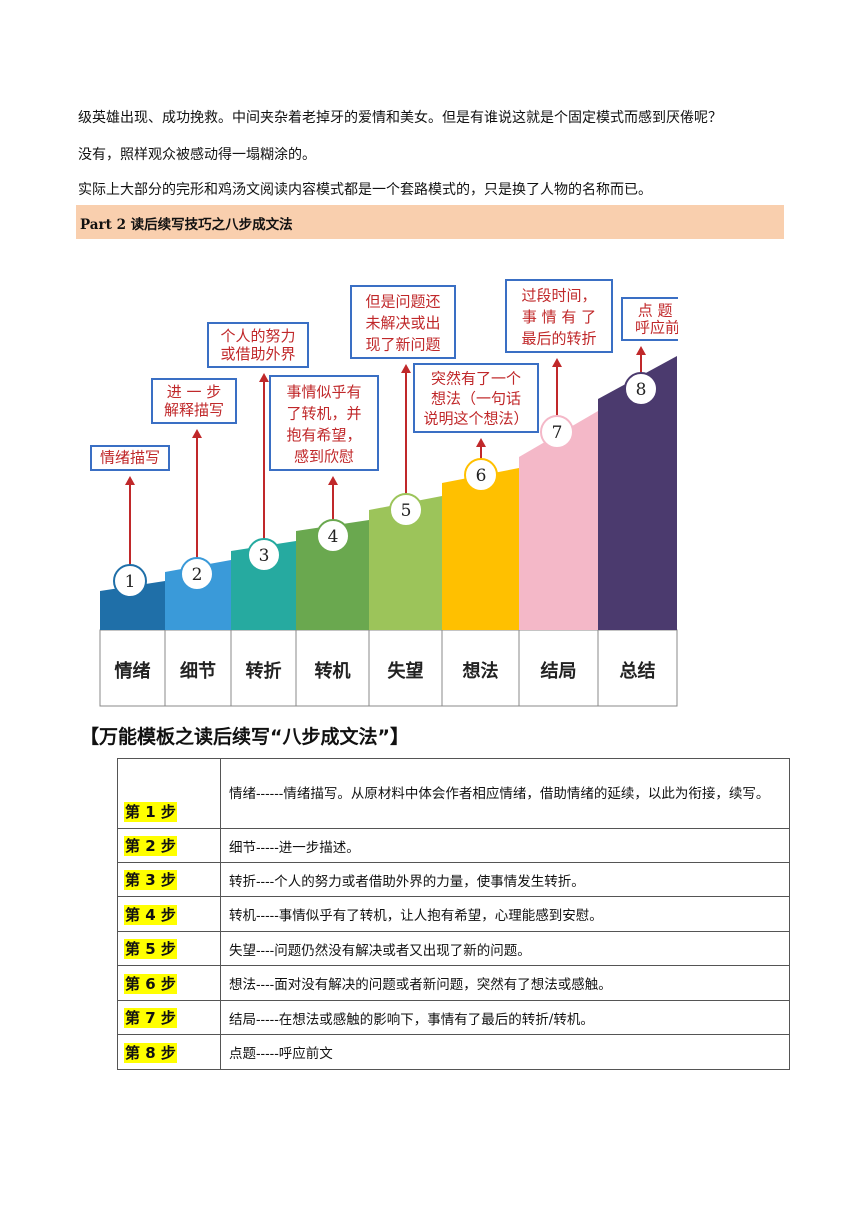 This screenshot has width=860, height=1216. Describe the element at coordinates (476, 379) in the screenshot. I see `callout-text: 突然有了一个` at that location.